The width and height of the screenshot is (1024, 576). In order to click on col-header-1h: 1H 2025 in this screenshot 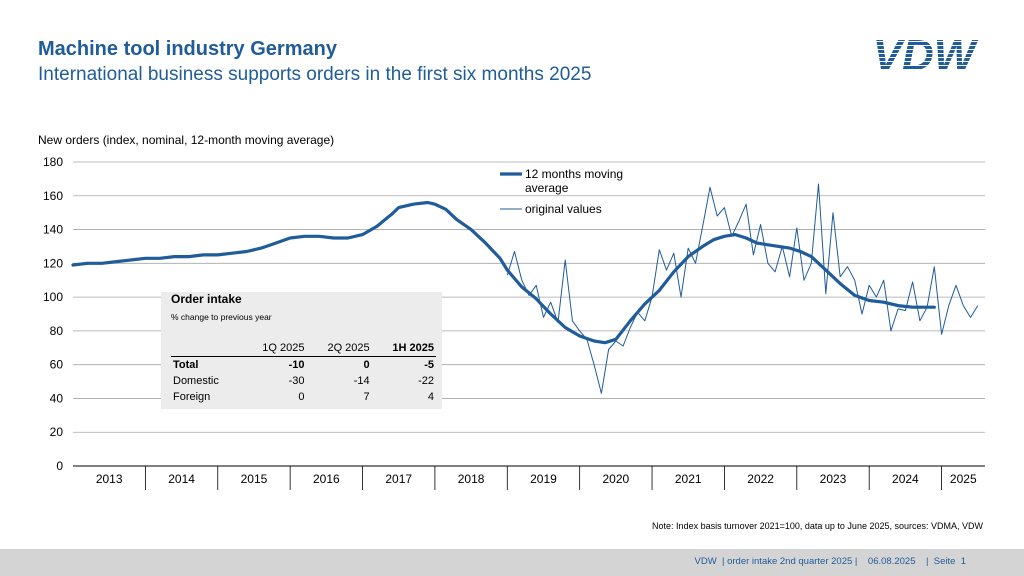, I will do `click(403, 348)`.